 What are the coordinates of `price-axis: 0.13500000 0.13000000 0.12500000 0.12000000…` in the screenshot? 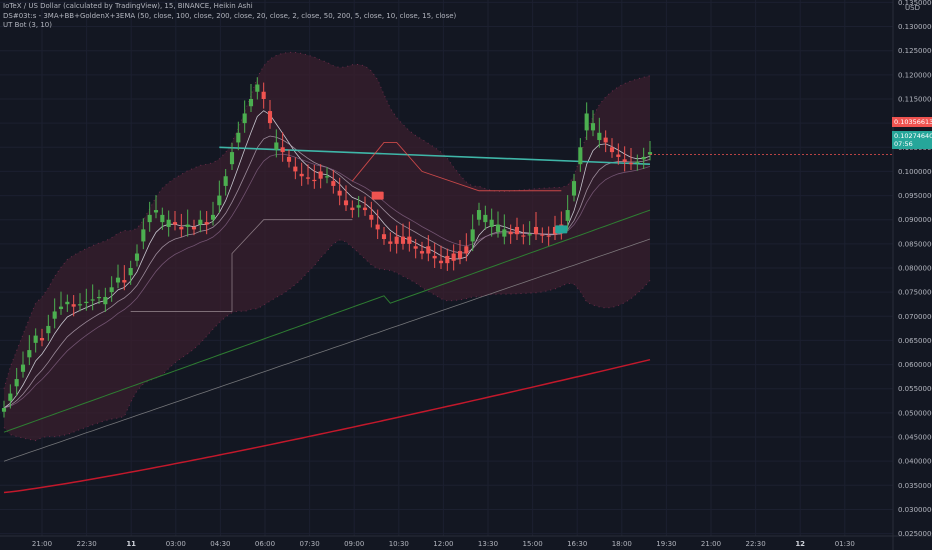 It's located at (915, 269).